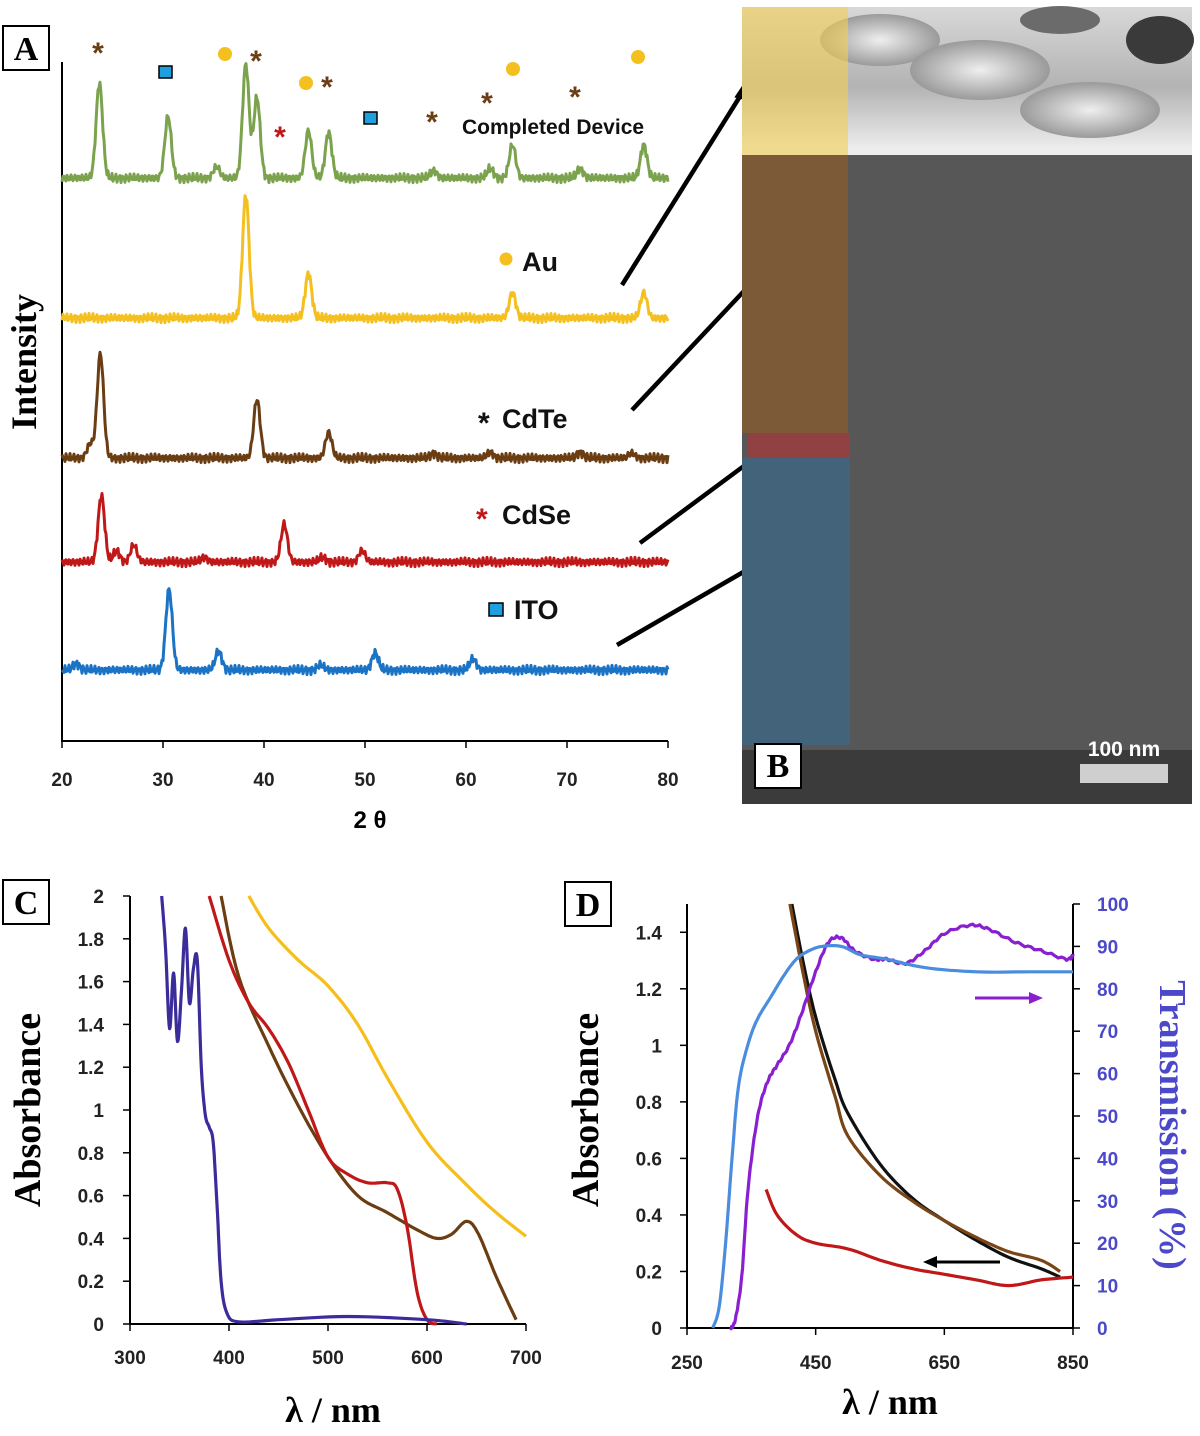  What do you see at coordinates (649, 1216) in the screenshot?
I see `panel-d-y-tick-label: 0.4` at bounding box center [649, 1216].